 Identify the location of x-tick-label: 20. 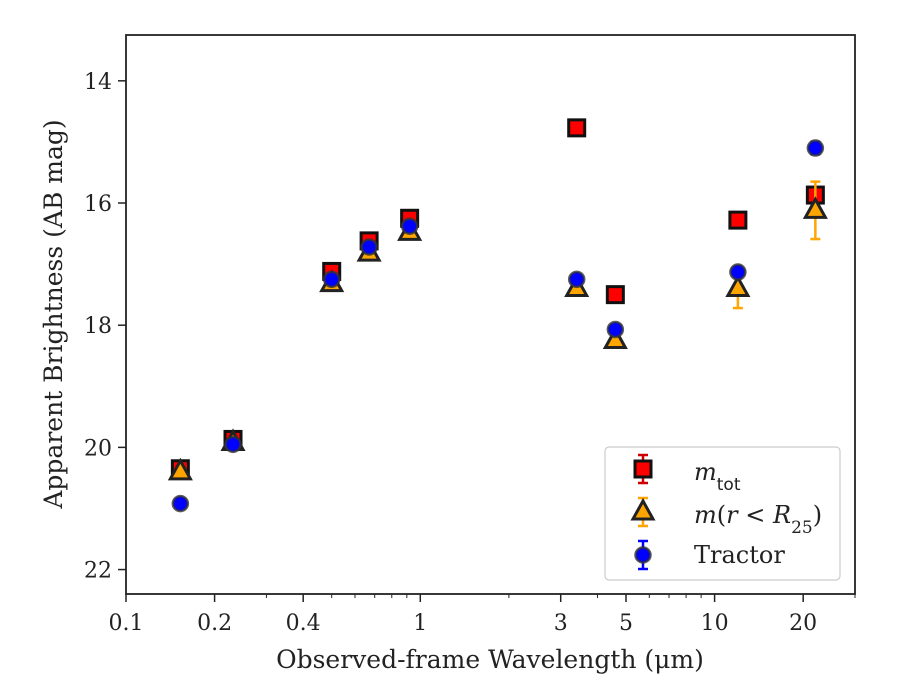
(803, 623).